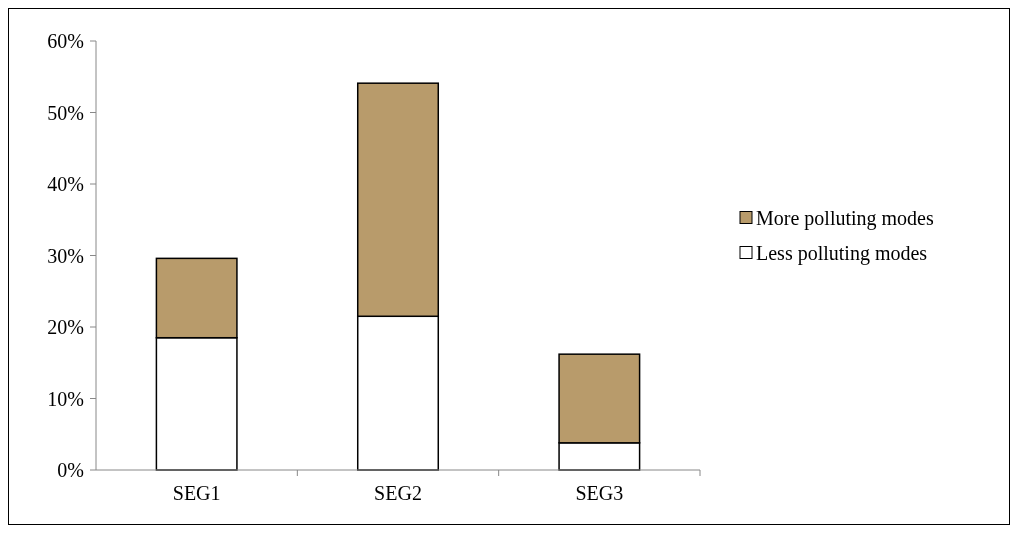 This screenshot has height=533, width=1018. I want to click on y-tick-label: 20%, so click(65, 327).